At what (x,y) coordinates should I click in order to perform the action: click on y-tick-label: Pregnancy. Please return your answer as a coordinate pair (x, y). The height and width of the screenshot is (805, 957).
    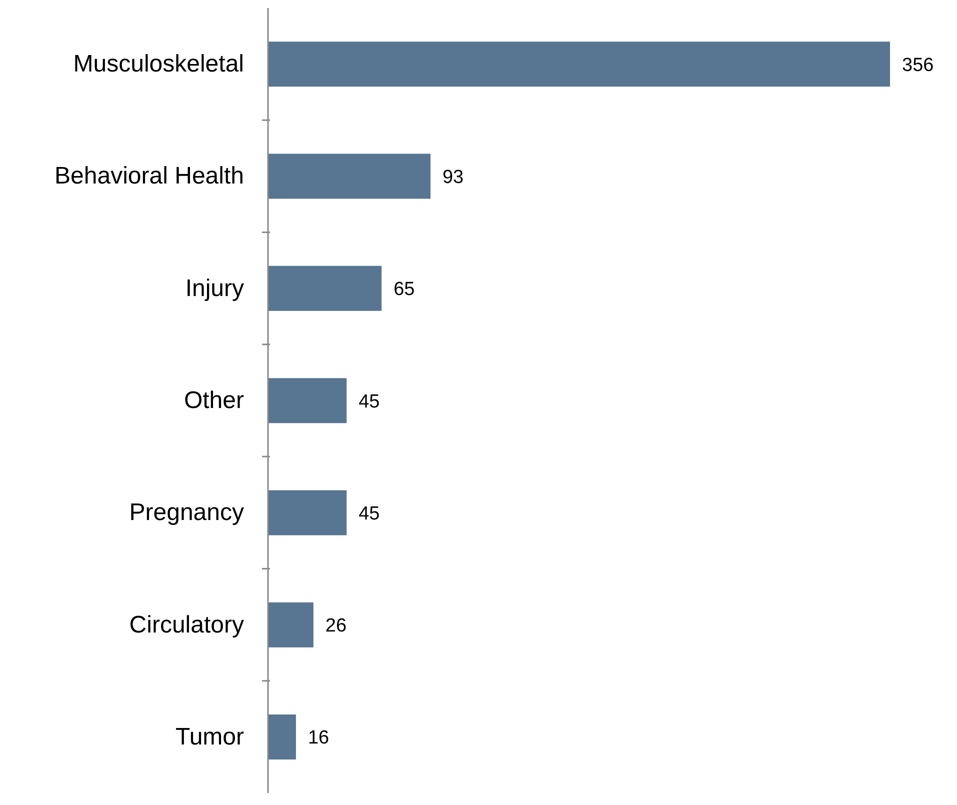
    Looking at the image, I should click on (186, 512).